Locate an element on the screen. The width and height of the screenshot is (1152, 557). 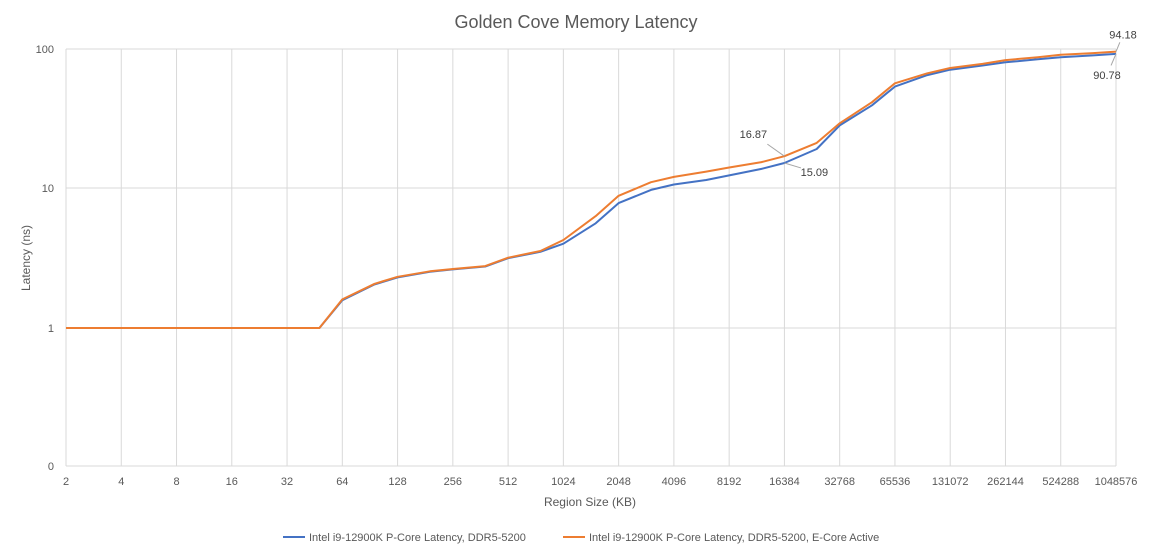
data-label: 94.18 is located at coordinates (1123, 36).